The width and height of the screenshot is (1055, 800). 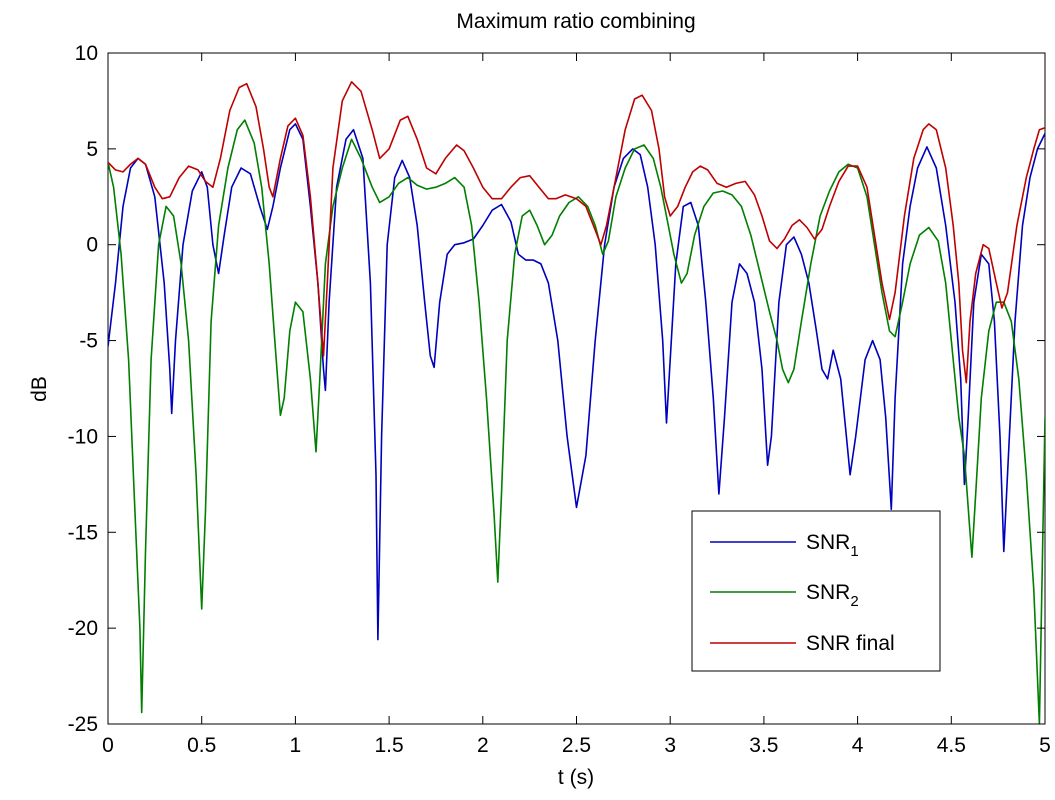 What do you see at coordinates (86, 53) in the screenshot?
I see `y-tick-label: 10` at bounding box center [86, 53].